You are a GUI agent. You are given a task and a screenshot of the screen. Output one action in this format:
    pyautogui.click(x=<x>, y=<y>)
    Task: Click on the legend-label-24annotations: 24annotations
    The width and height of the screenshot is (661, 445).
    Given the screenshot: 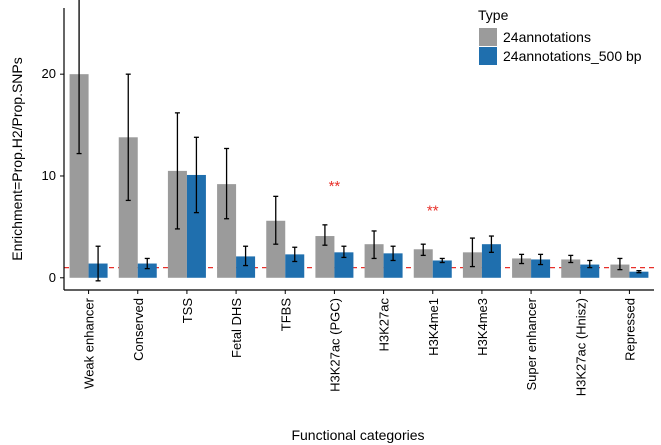 What is the action you would take?
    pyautogui.click(x=547, y=37)
    